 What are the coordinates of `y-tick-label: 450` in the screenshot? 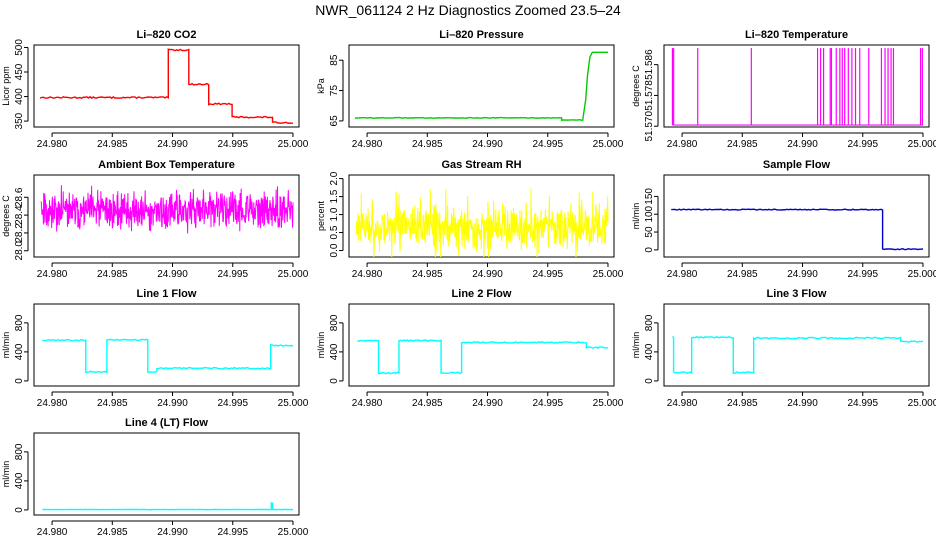 It's located at (19, 71).